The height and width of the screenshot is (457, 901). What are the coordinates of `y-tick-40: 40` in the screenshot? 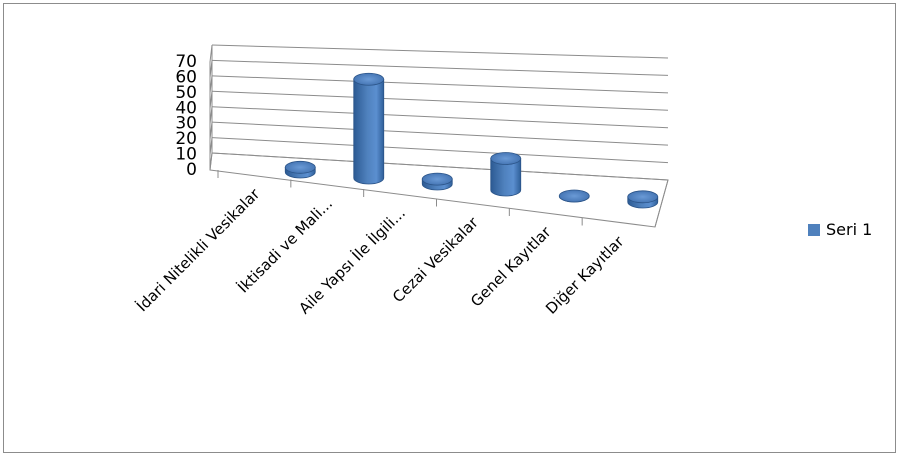 It's located at (186, 108).